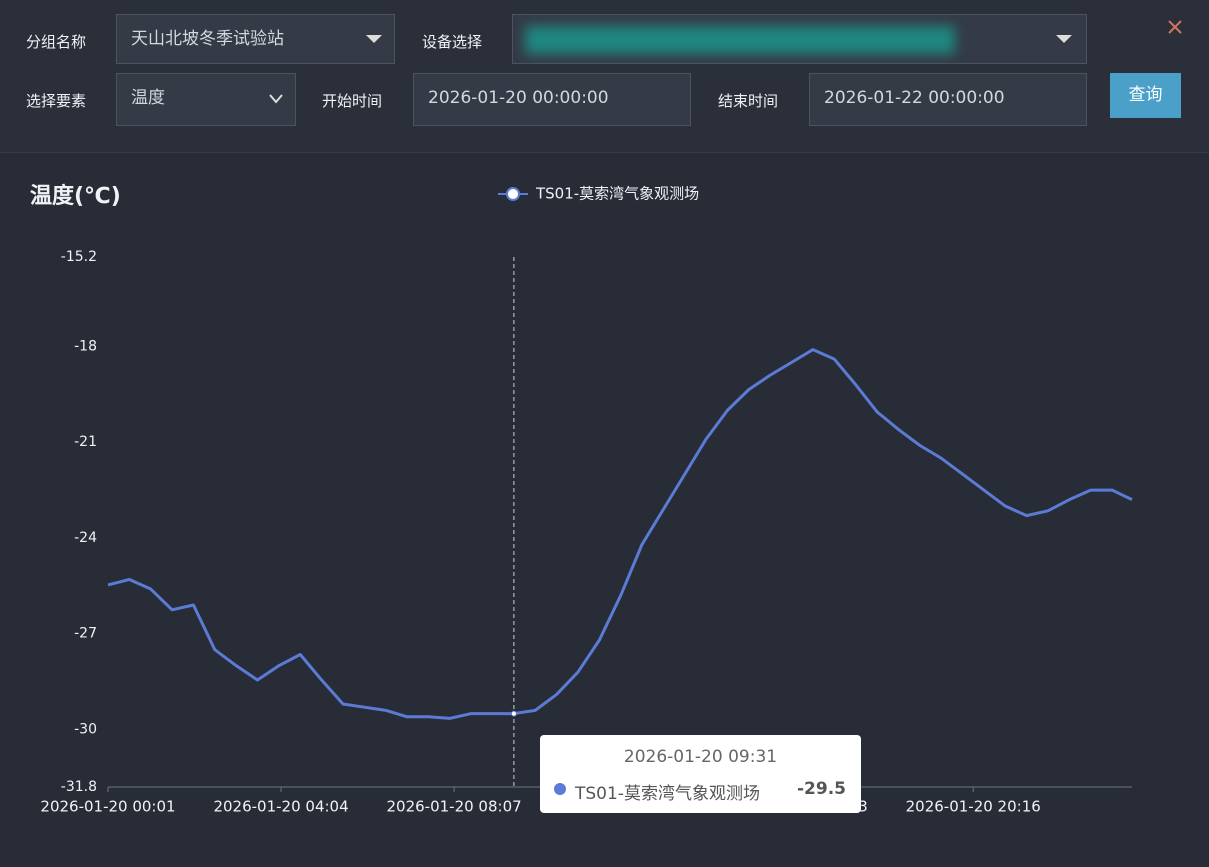 The image size is (1209, 867). Describe the element at coordinates (560, 789) in the screenshot. I see `tooltip-marker` at that location.